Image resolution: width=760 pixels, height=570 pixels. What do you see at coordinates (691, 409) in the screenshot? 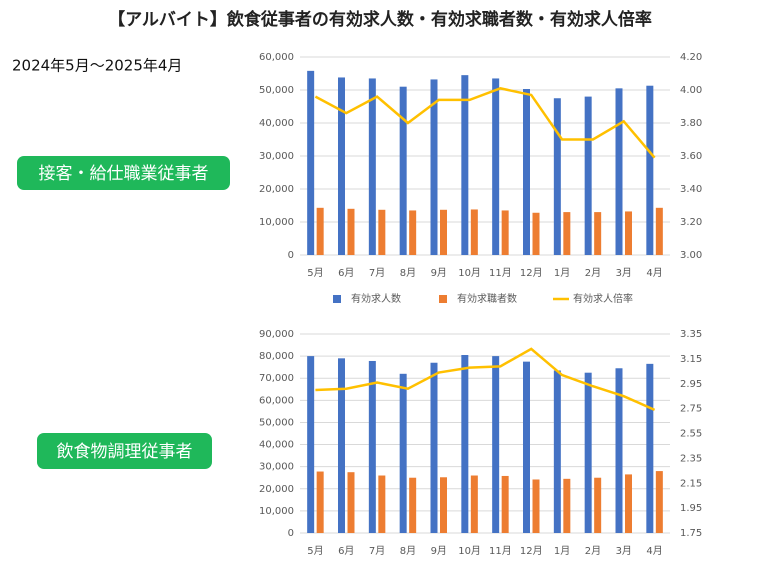
I see `y2-tick-label: 2.75` at bounding box center [691, 409].